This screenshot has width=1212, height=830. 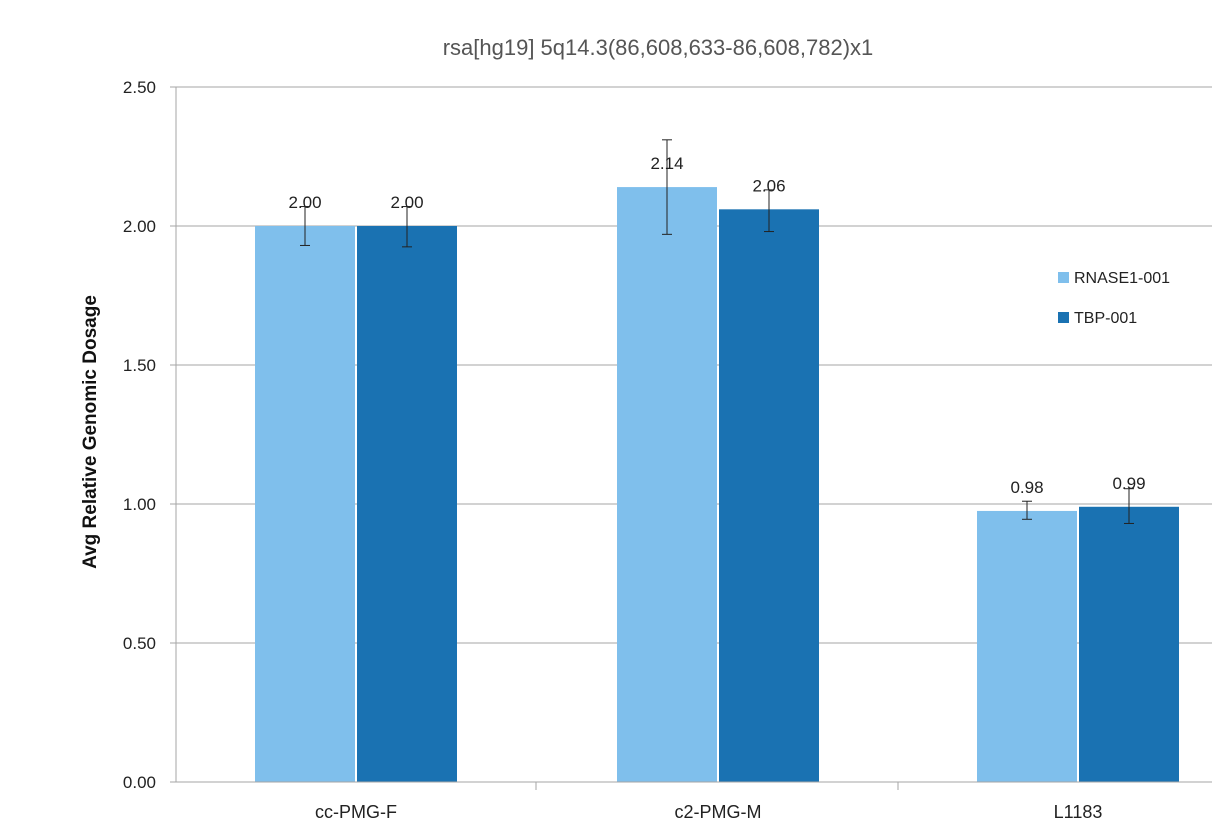 What do you see at coordinates (1105, 318) in the screenshot?
I see `legend-label: TBP-001` at bounding box center [1105, 318].